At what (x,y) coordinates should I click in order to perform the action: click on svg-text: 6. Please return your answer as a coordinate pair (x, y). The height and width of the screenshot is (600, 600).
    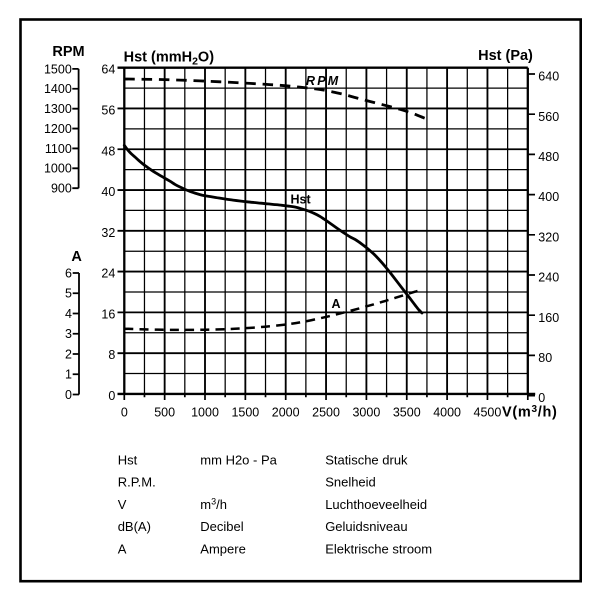
    Looking at the image, I should click on (68, 273).